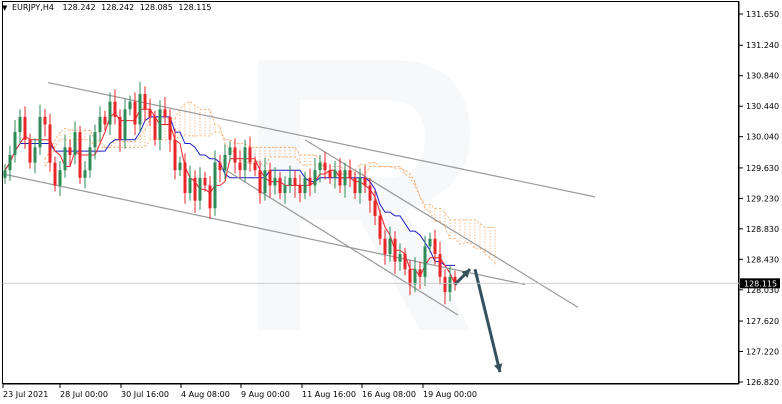  I want to click on low-value: 128.085, so click(156, 7).